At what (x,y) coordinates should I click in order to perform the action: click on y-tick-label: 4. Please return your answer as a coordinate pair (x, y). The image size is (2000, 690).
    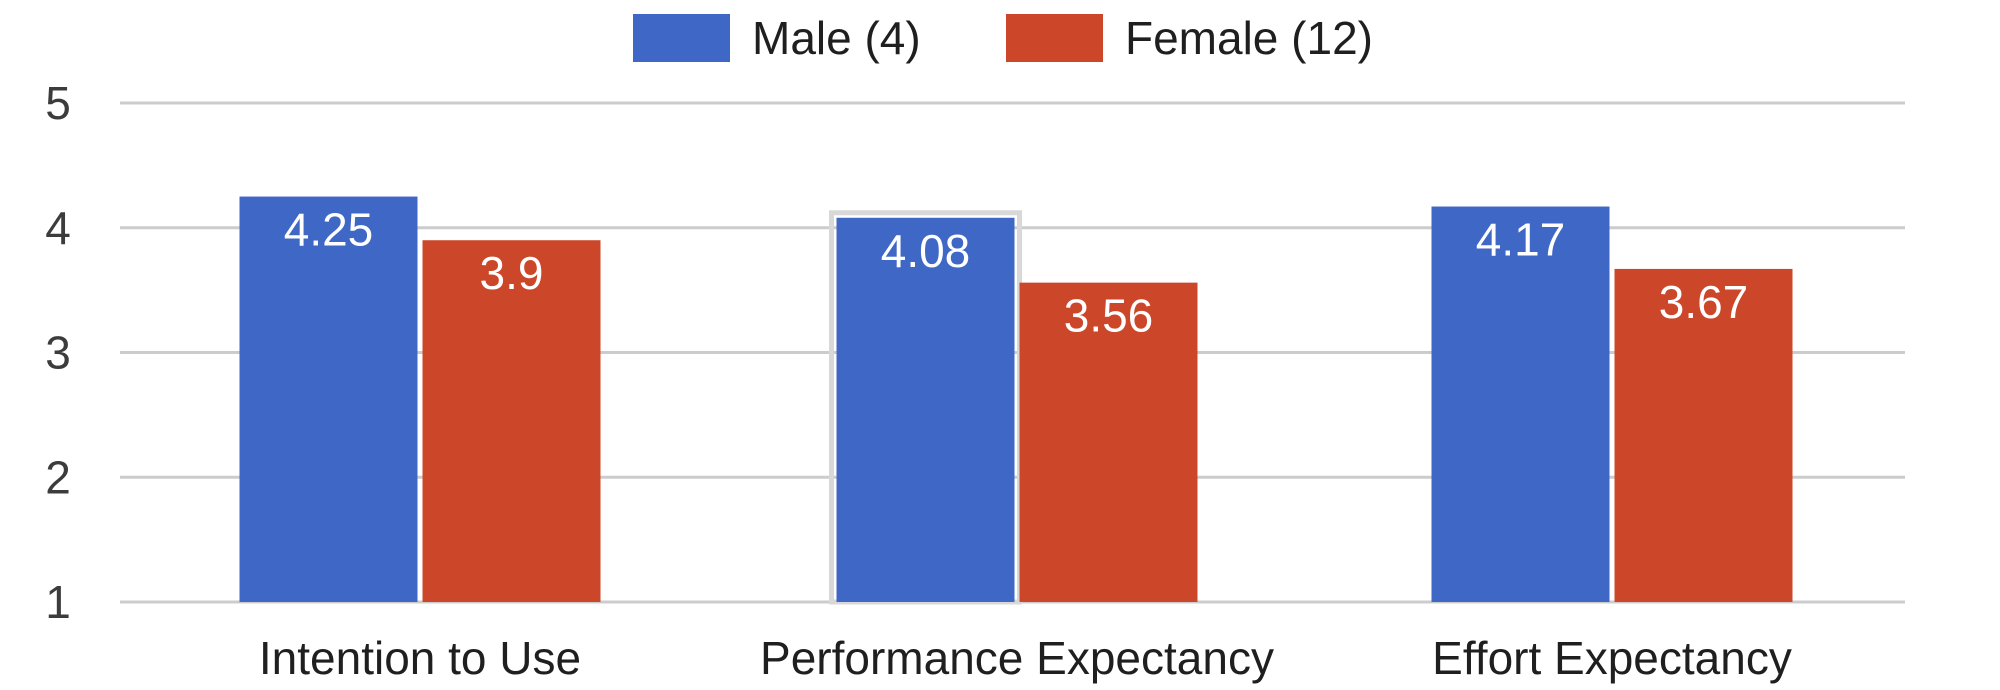
    Looking at the image, I should click on (58, 228).